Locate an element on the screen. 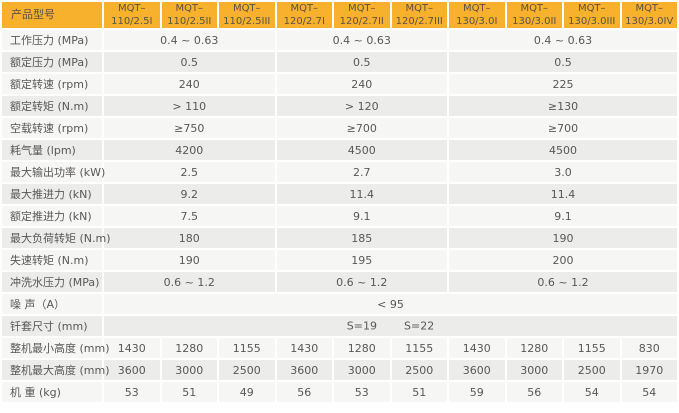  cell-value: 2.5 is located at coordinates (189, 172).